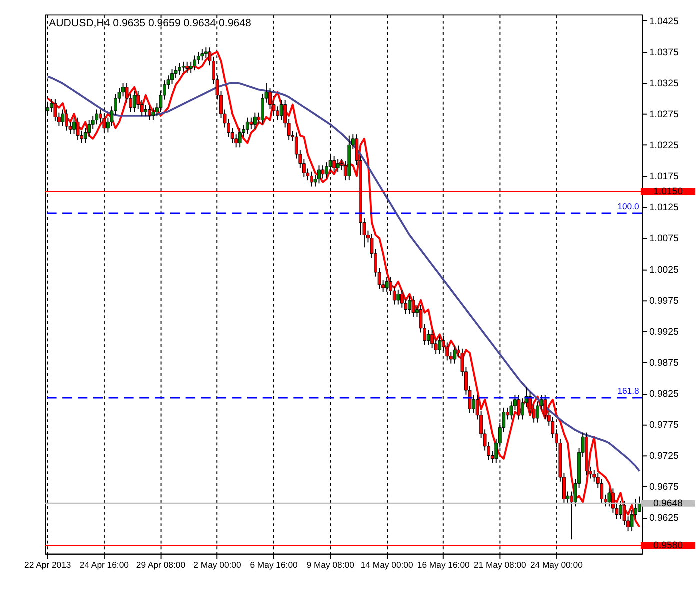 This screenshot has width=700, height=600. I want to click on x-tick-label: 29 Apr 08:00, so click(161, 565).